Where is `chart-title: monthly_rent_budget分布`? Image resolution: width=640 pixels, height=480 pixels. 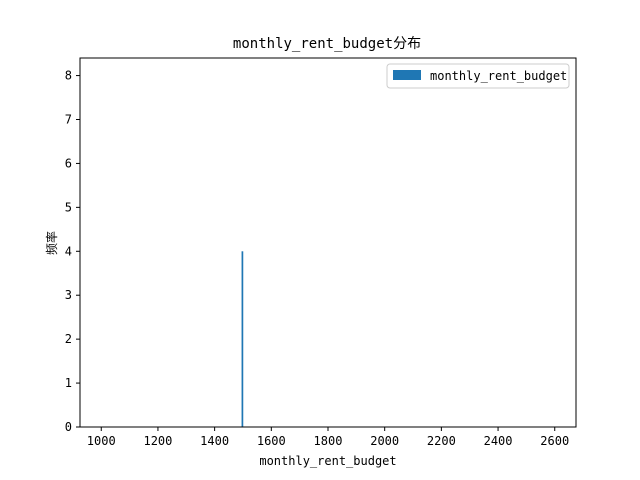
chart-title: monthly_rent_budget分布 is located at coordinates (327, 44).